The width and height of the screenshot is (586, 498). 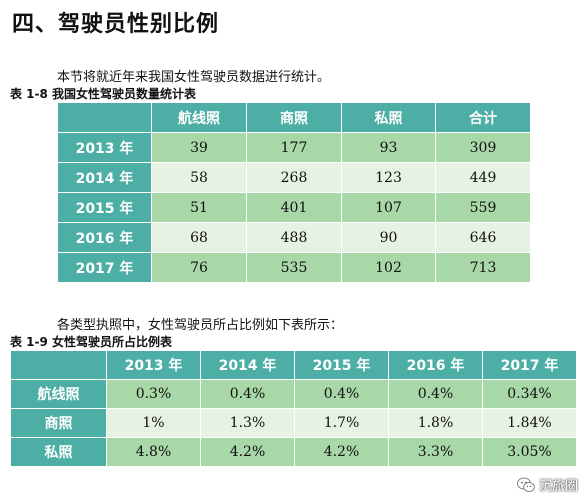 What do you see at coordinates (116, 24) in the screenshot?
I see `section-heading: 四、驾驶员性别比例` at bounding box center [116, 24].